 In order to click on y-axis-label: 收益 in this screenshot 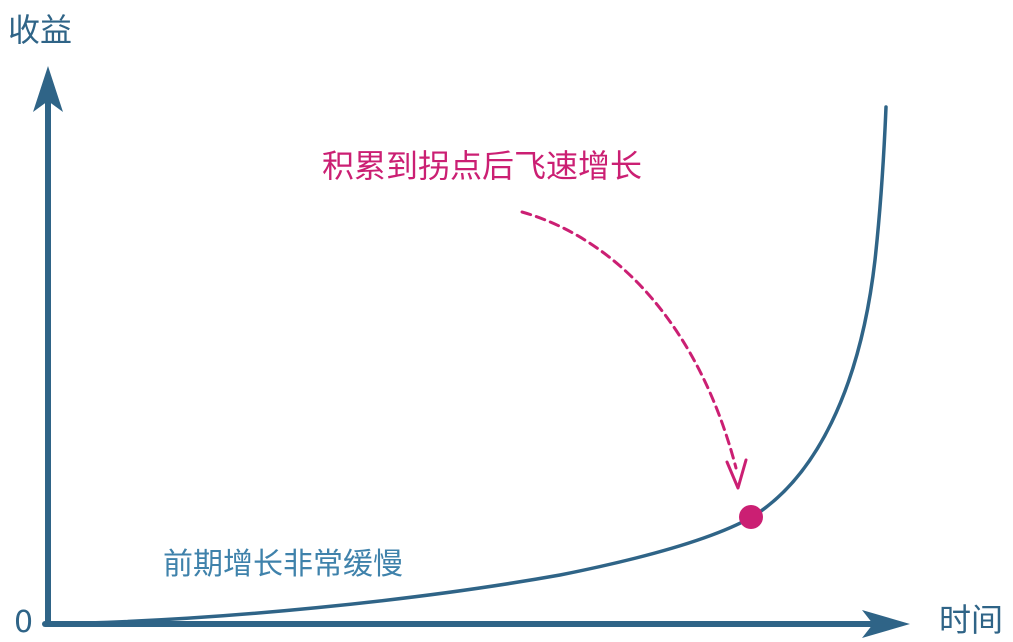, I will do `click(40, 30)`.